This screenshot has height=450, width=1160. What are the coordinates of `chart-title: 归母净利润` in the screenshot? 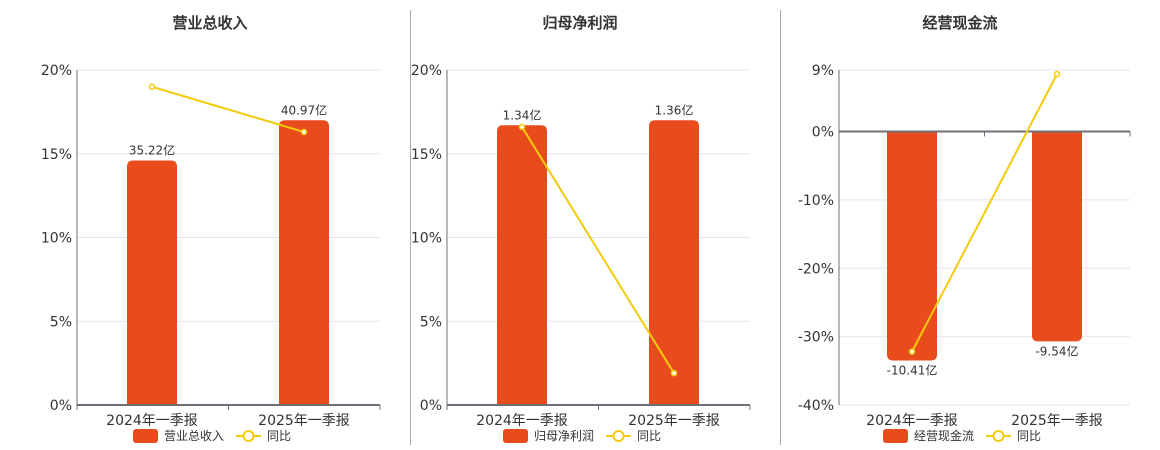 It's located at (579, 23).